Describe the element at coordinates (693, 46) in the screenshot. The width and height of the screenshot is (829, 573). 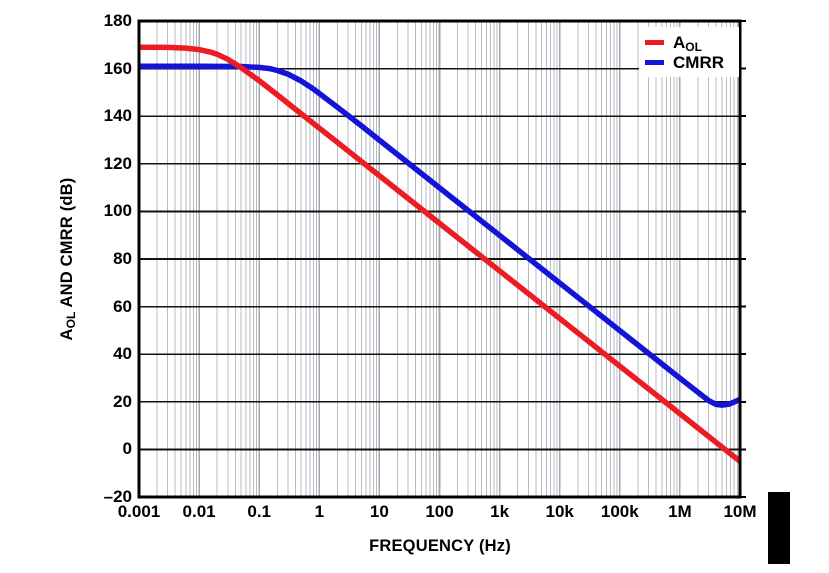
I see `legend-aol-label-sub: OL` at that location.